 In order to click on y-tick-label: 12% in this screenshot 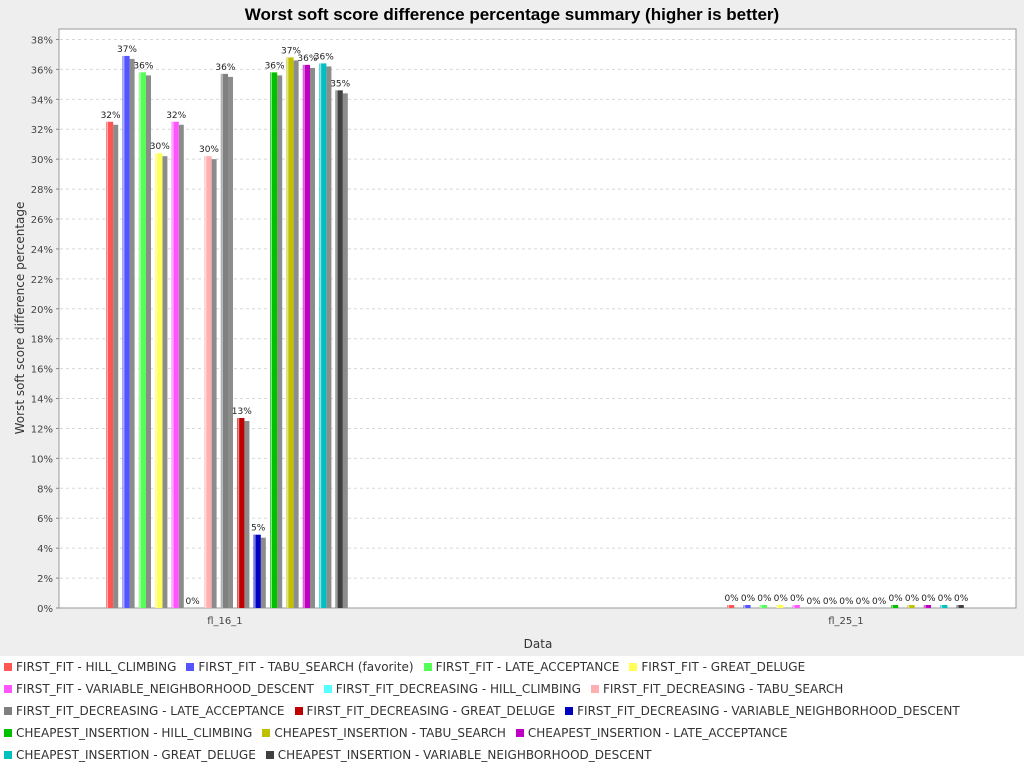, I will do `click(42, 429)`.